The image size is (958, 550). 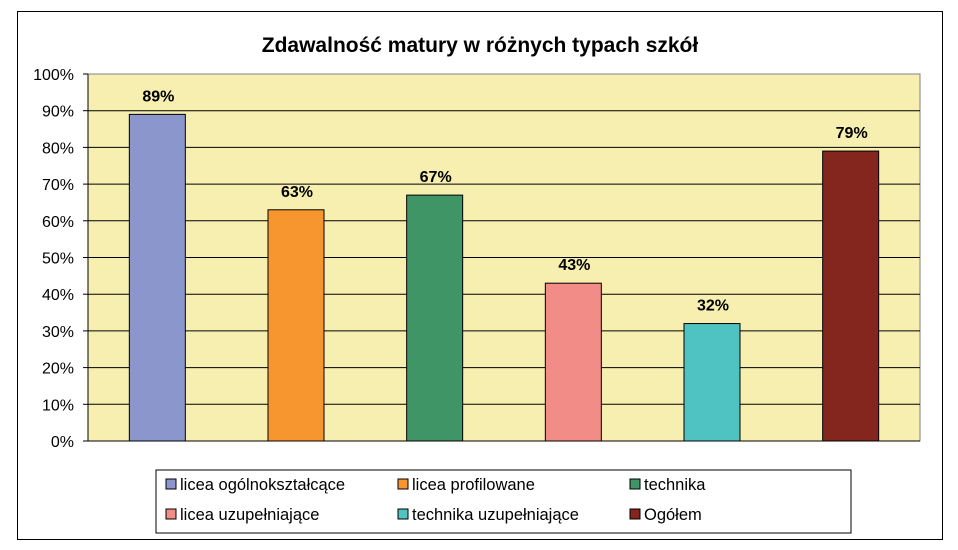 What do you see at coordinates (473, 485) in the screenshot?
I see `legend-label: licea profilowane` at bounding box center [473, 485].